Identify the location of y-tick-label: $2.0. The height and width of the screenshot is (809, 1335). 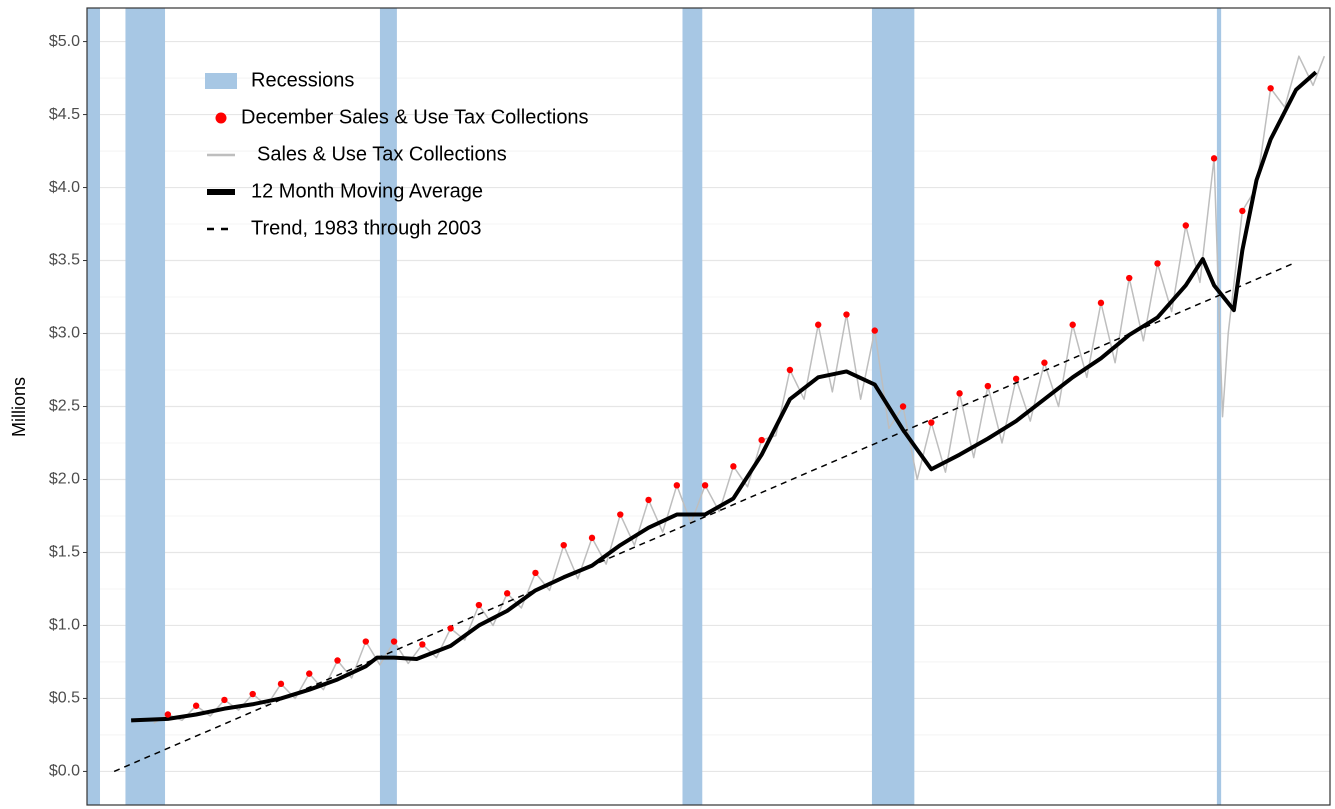
(64, 479).